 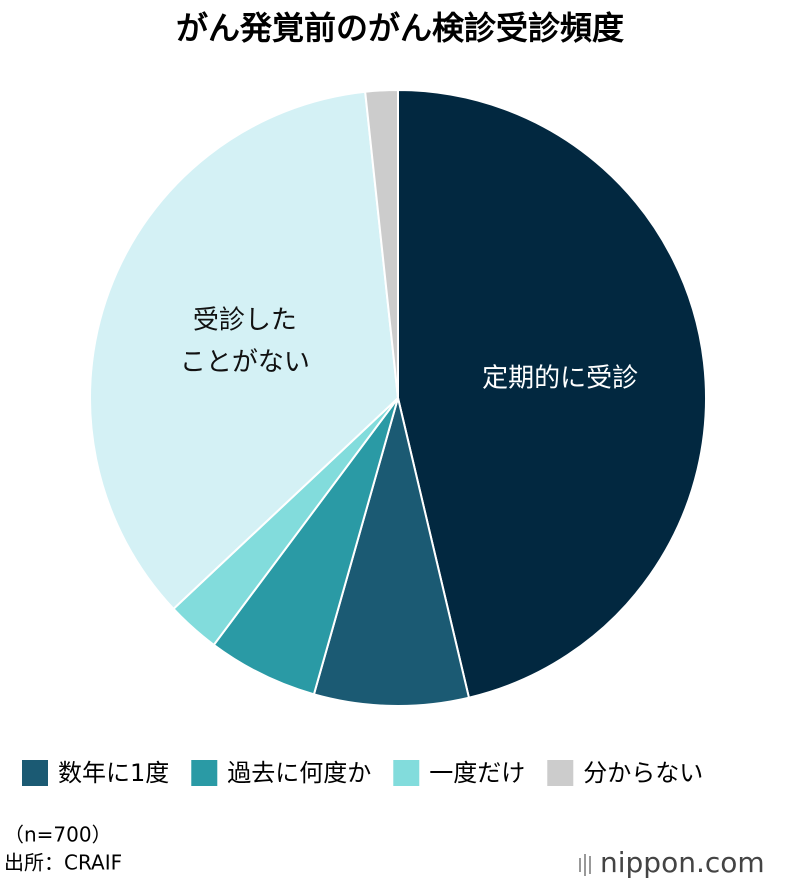 What do you see at coordinates (560, 379) in the screenshot?
I see `slice-label: 定期的に受診` at bounding box center [560, 379].